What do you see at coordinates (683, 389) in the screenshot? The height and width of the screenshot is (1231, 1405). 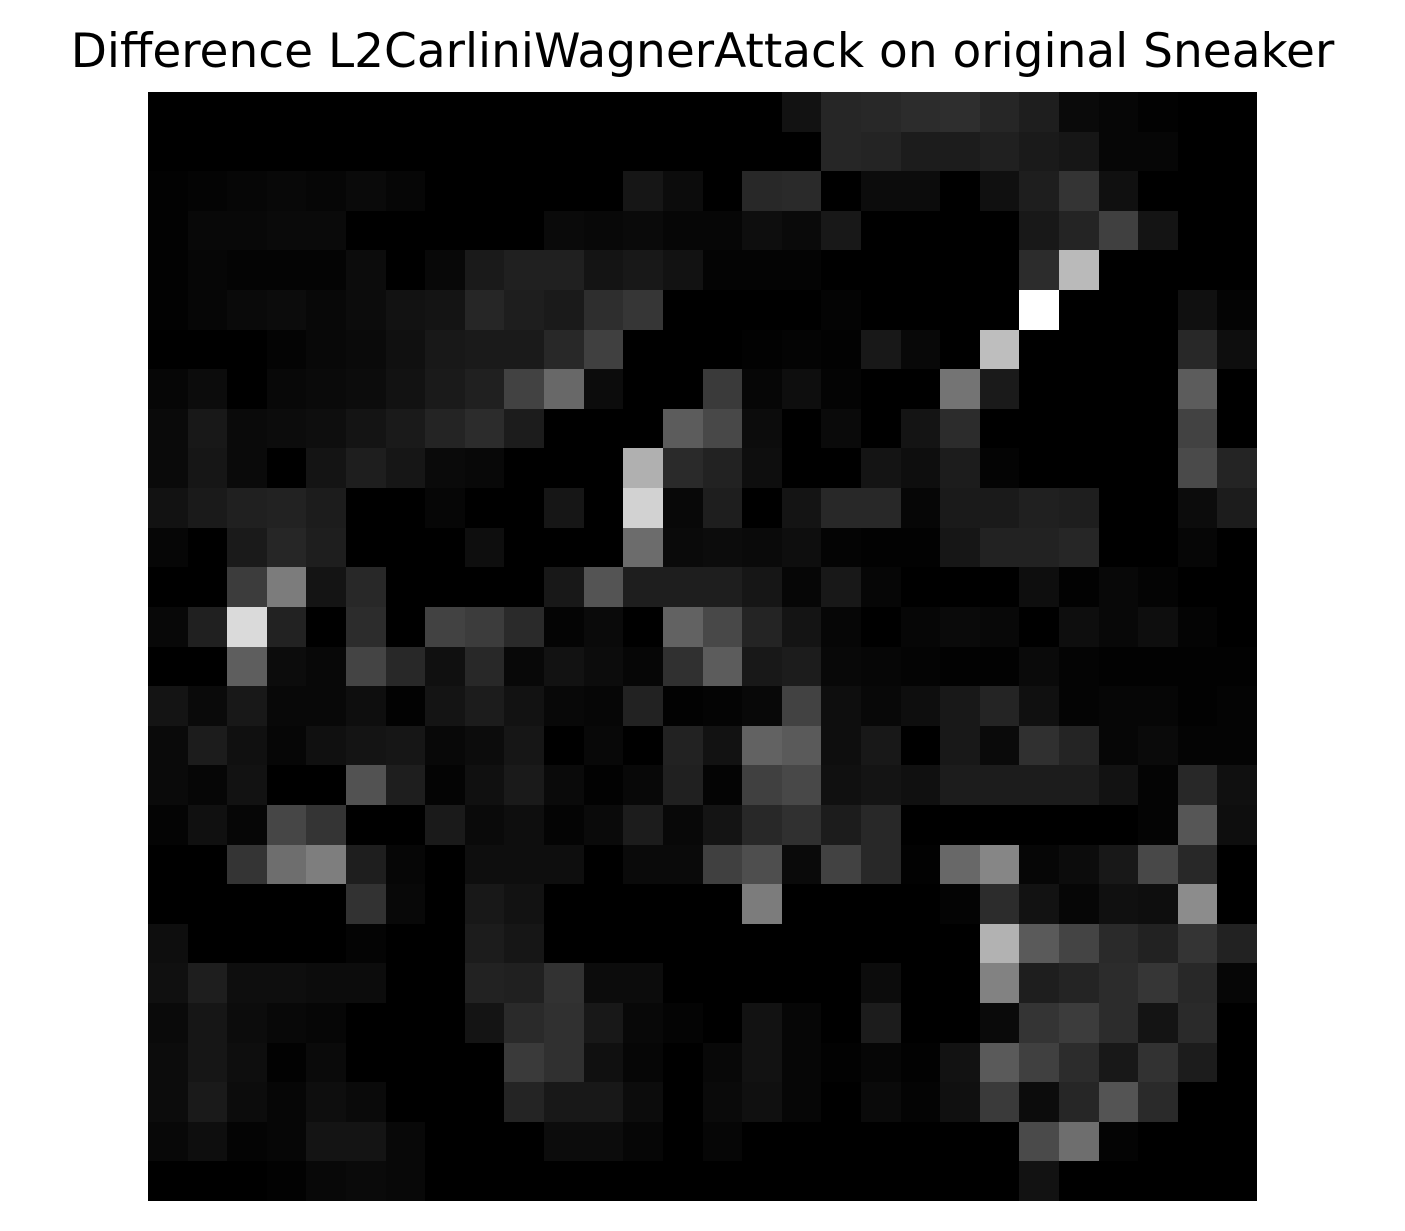 I see `heatmap-cell-r7-c13` at bounding box center [683, 389].